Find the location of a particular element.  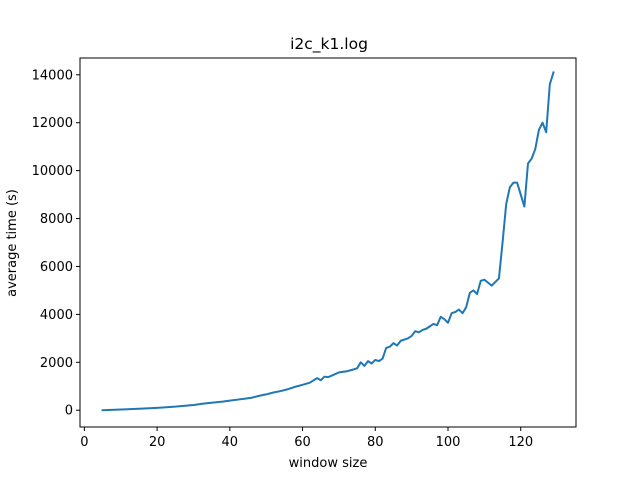

x-tick-label: 40 is located at coordinates (230, 442).